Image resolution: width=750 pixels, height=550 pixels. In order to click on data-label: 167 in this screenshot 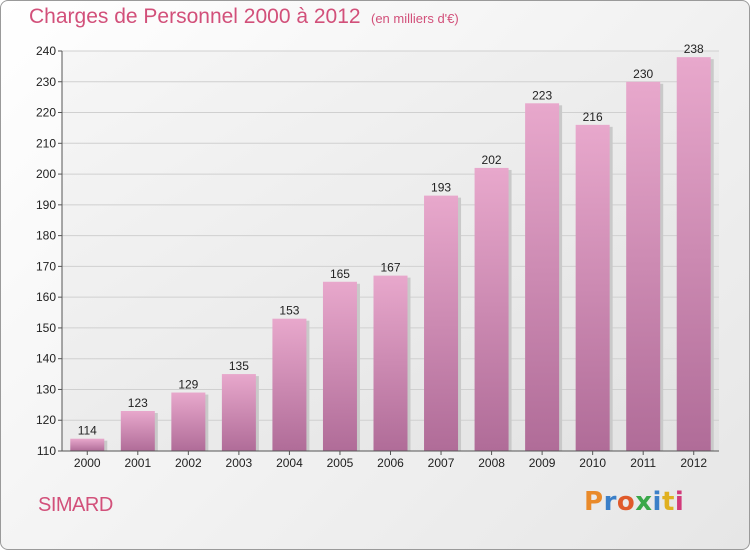, I will do `click(390, 268)`.